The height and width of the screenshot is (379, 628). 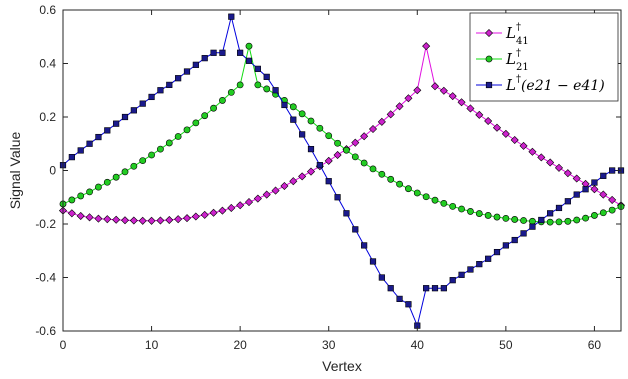 I want to click on x-tick-label: 20, so click(x=240, y=345).